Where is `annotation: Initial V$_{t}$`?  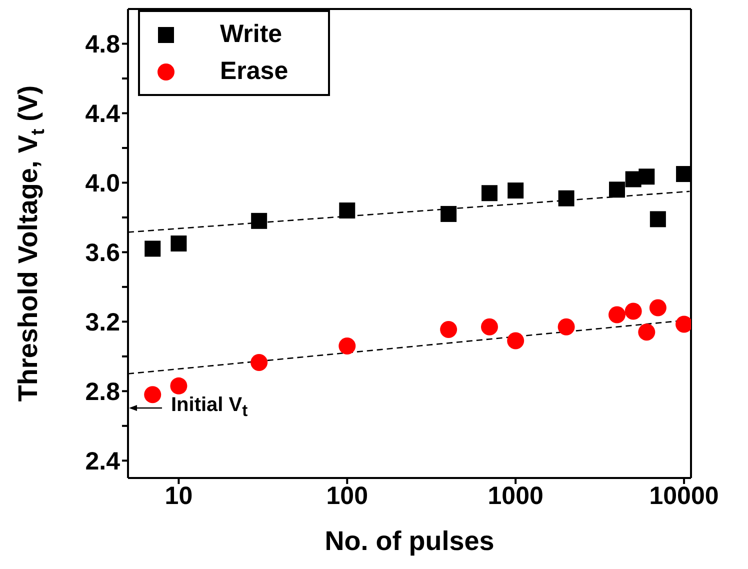
annotation: Initial V$_{t}$ is located at coordinates (209, 407).